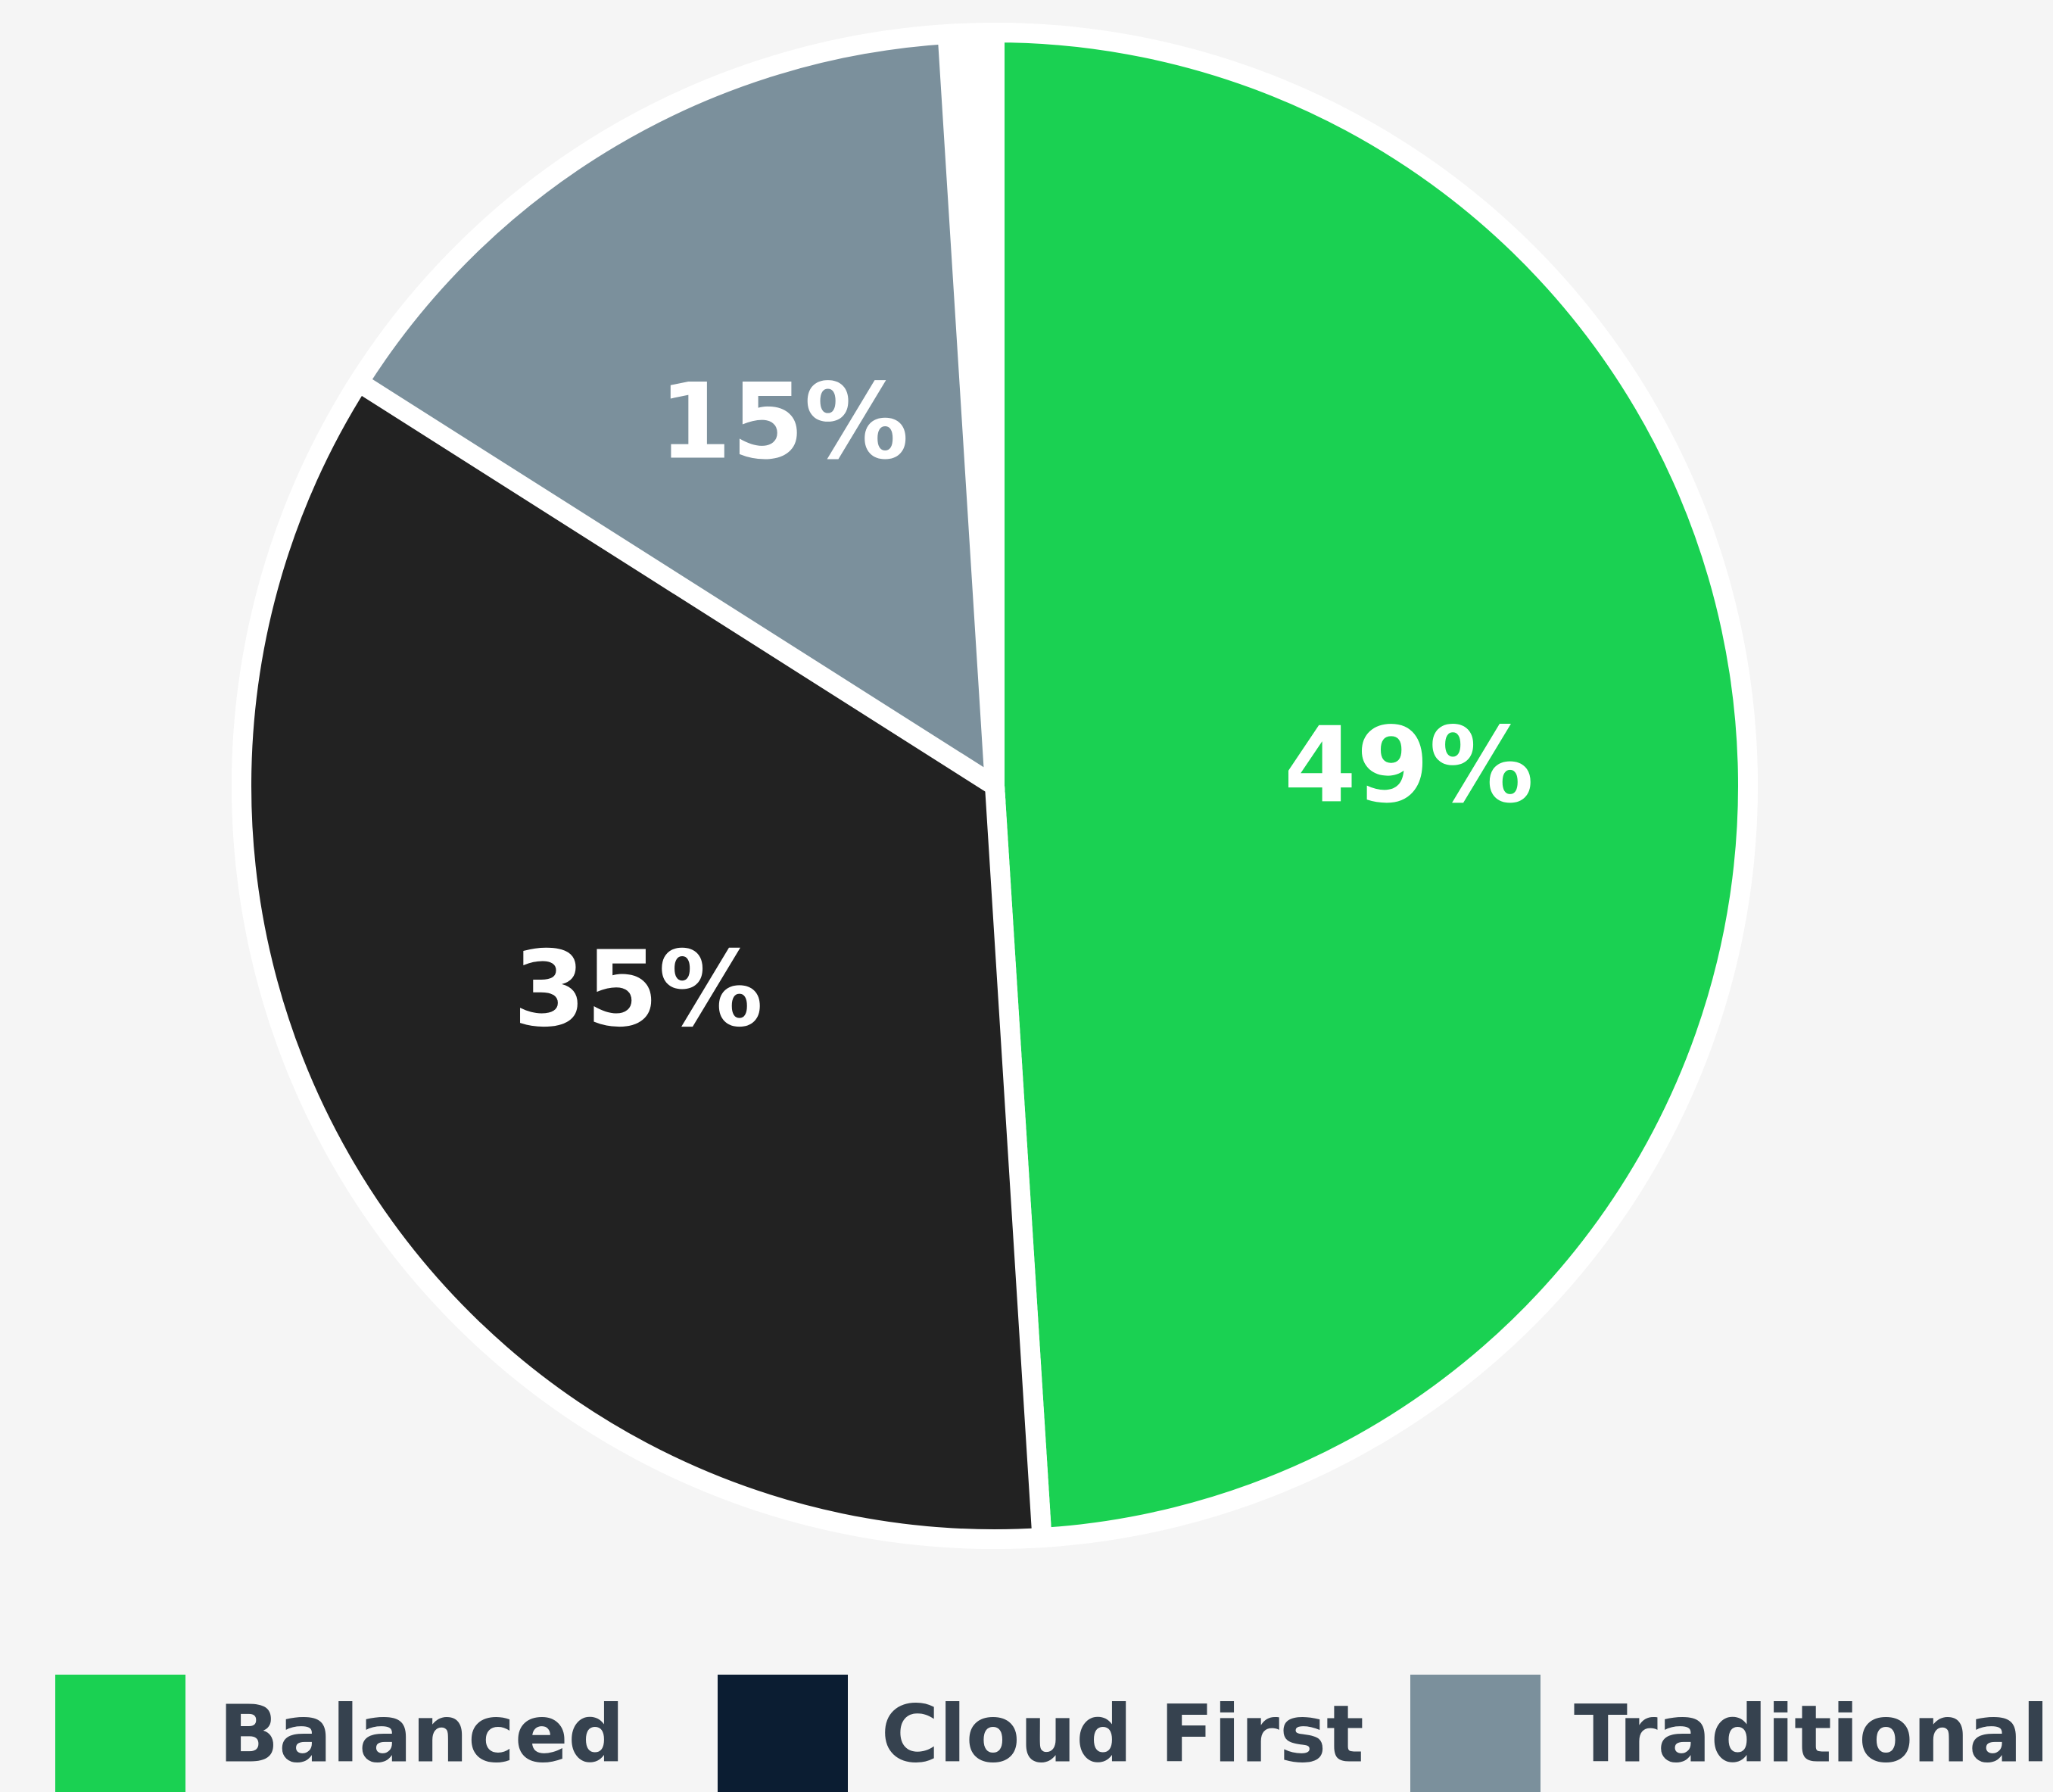 The image size is (2053, 1792). Describe the element at coordinates (1811, 1734) in the screenshot. I see `legend-label: Traditional` at that location.